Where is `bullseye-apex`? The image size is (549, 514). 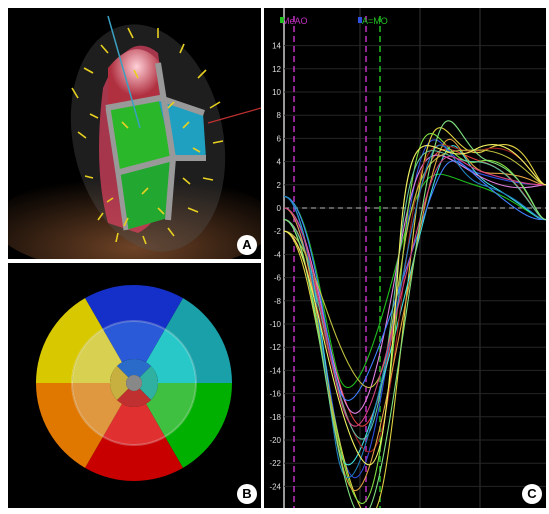 bullseye-apex is located at coordinates (134, 383).